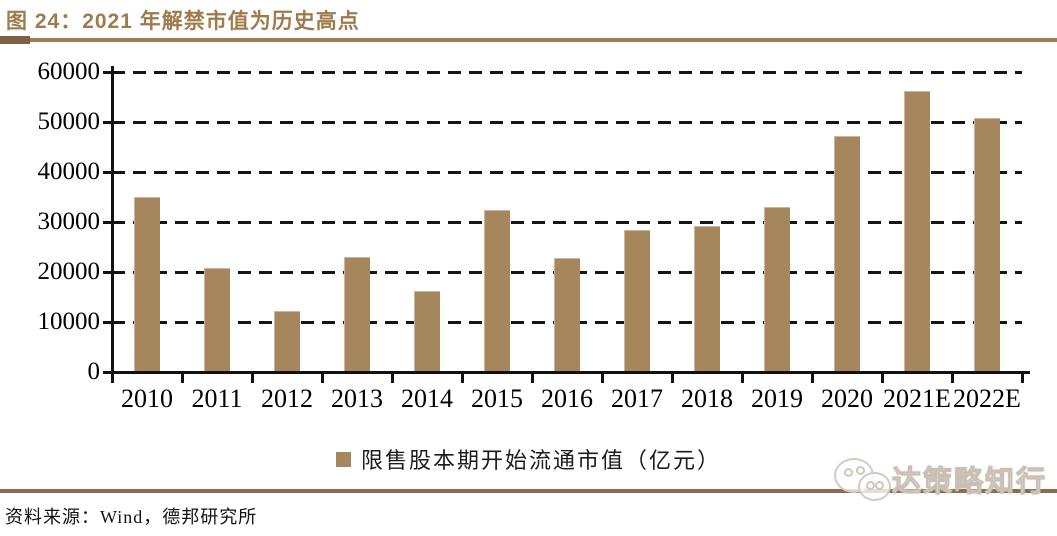  I want to click on x-axis-label-2013: 2013, so click(357, 398).